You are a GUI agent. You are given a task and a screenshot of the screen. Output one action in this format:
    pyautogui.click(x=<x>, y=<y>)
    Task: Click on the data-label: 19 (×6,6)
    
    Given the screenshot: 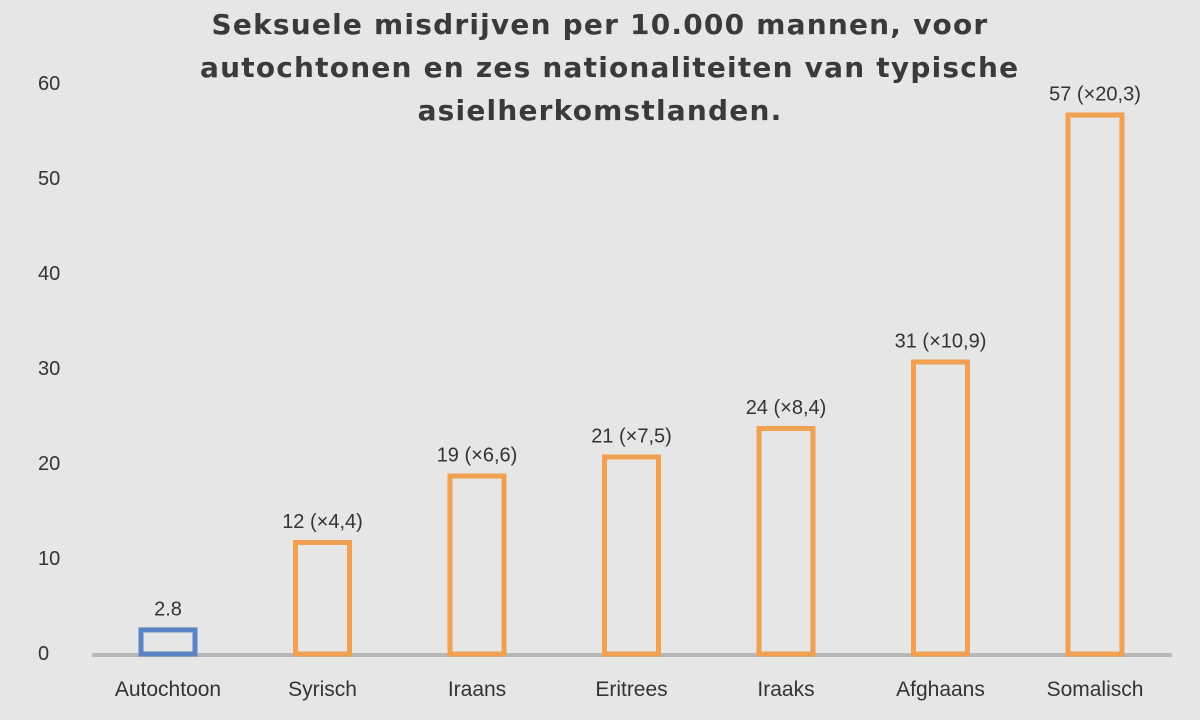 What is the action you would take?
    pyautogui.click(x=477, y=456)
    